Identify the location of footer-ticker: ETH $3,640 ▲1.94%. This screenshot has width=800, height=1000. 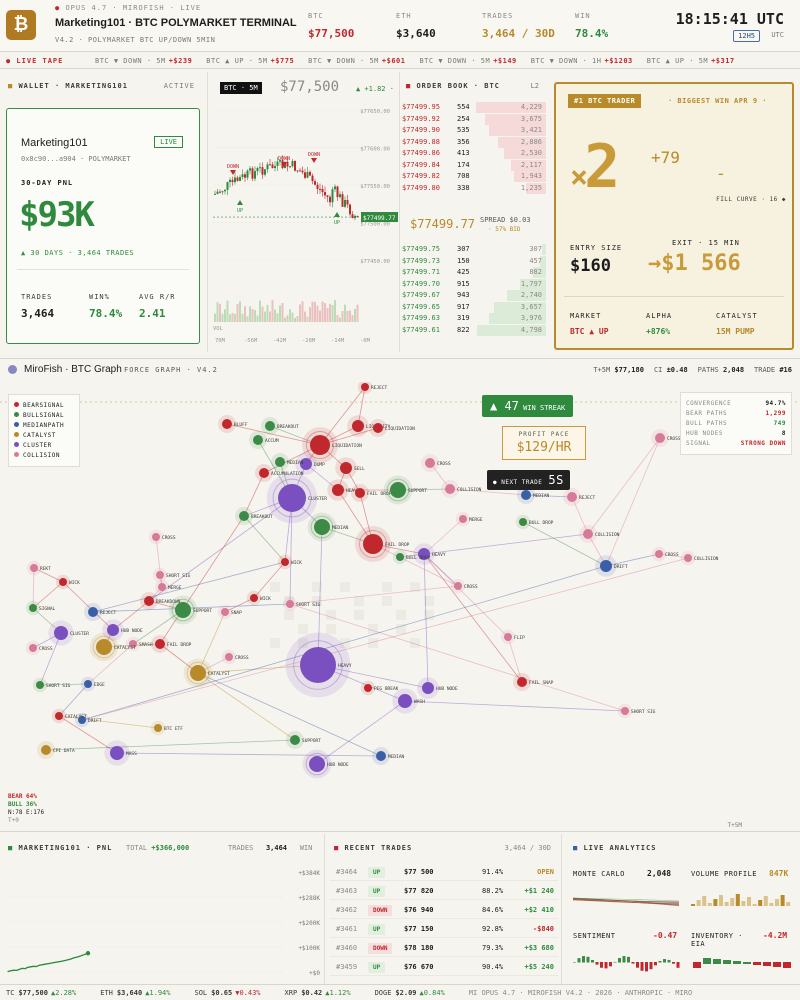
(135, 993).